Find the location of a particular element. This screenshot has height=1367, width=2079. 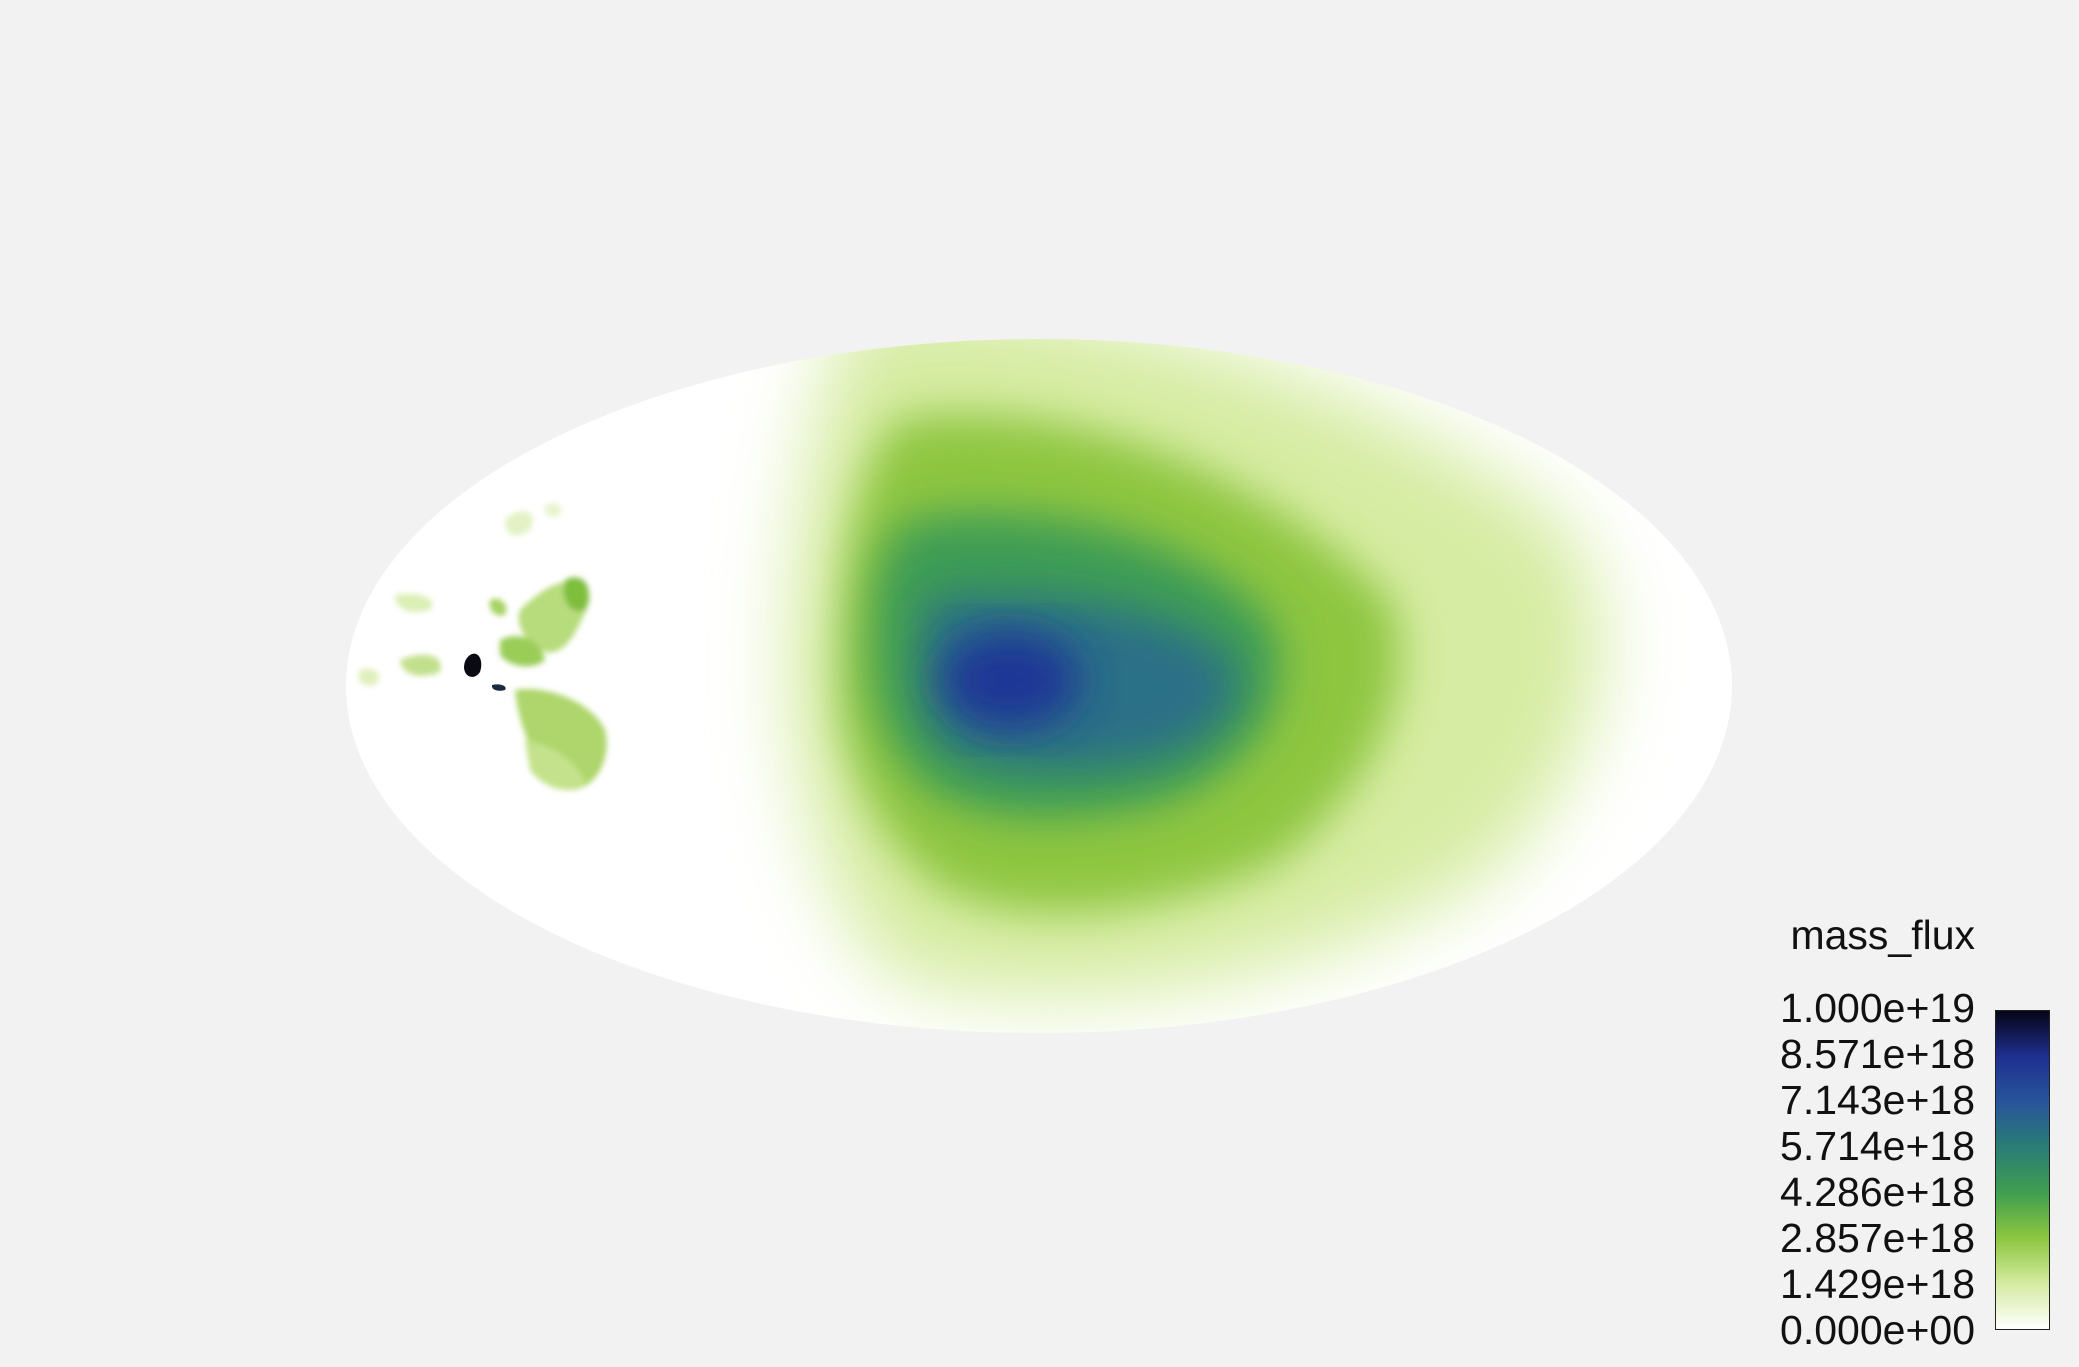

colorbar-tick-label: 7.143e+18 is located at coordinates (1877, 1100).